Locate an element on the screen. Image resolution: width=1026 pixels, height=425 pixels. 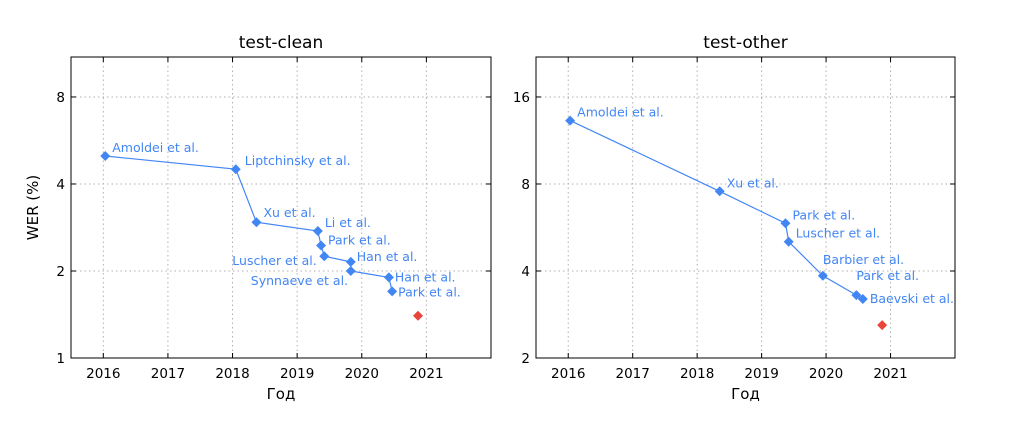
chart-title: test-other is located at coordinates (745, 43).